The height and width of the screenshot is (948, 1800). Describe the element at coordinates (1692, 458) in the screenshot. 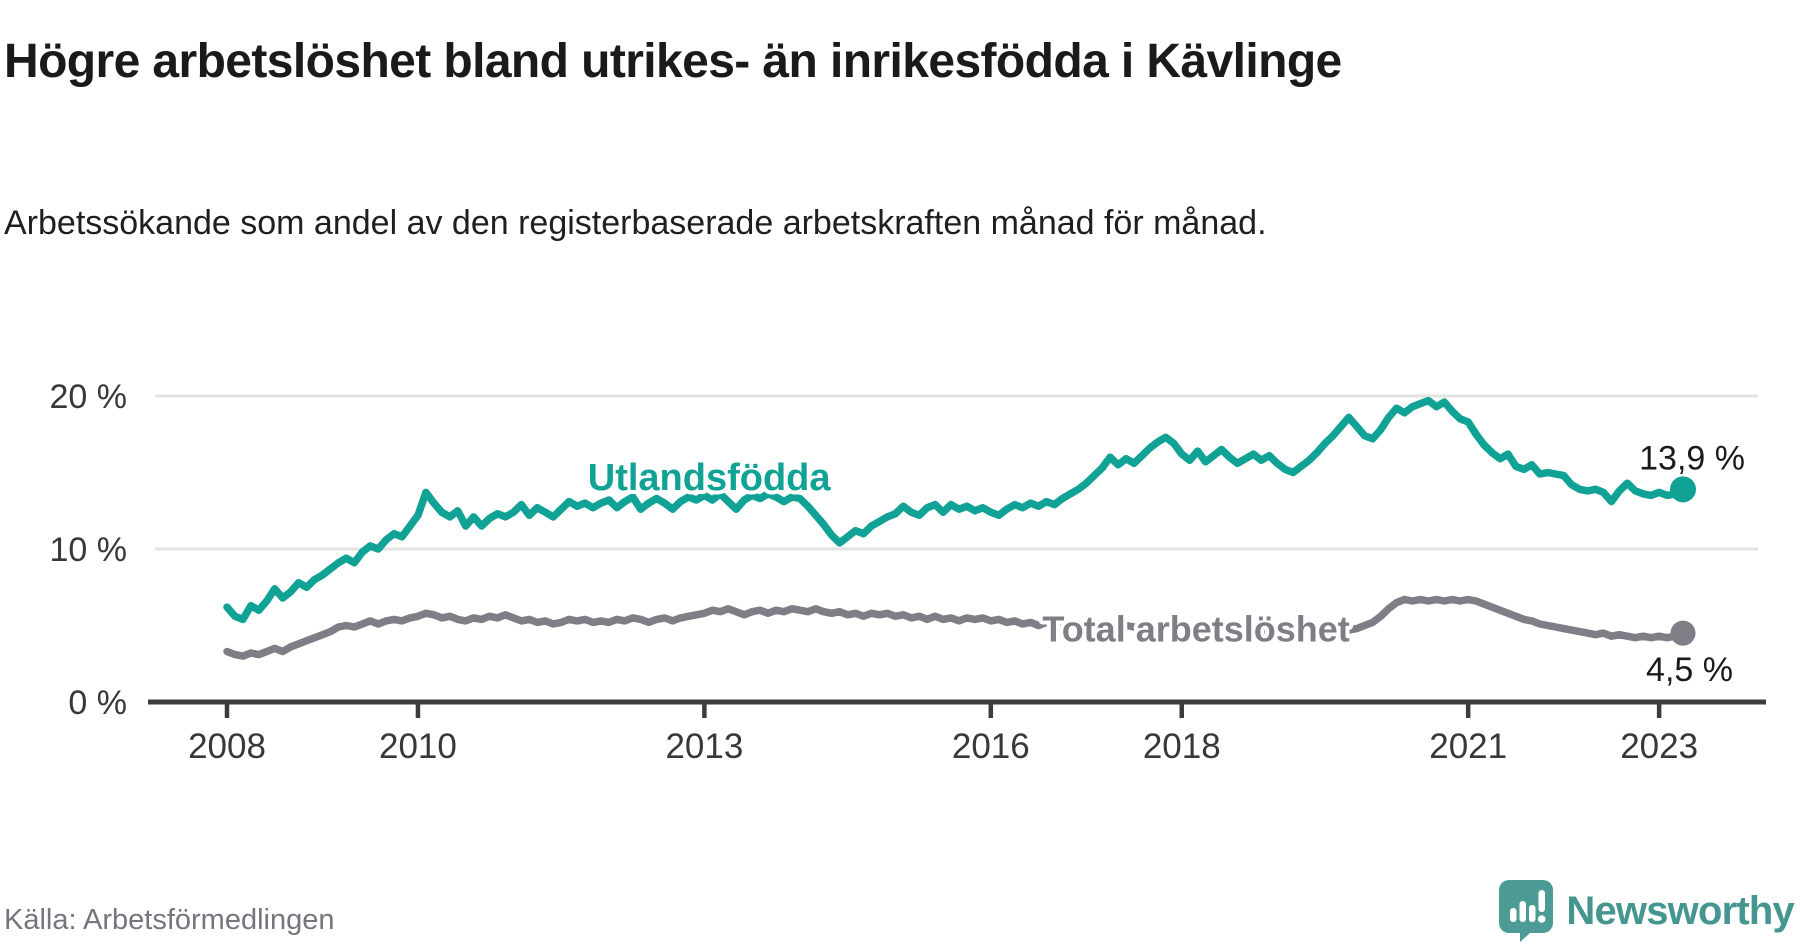

I see `end-value-label-utlandsfodda: 13,9 %` at that location.